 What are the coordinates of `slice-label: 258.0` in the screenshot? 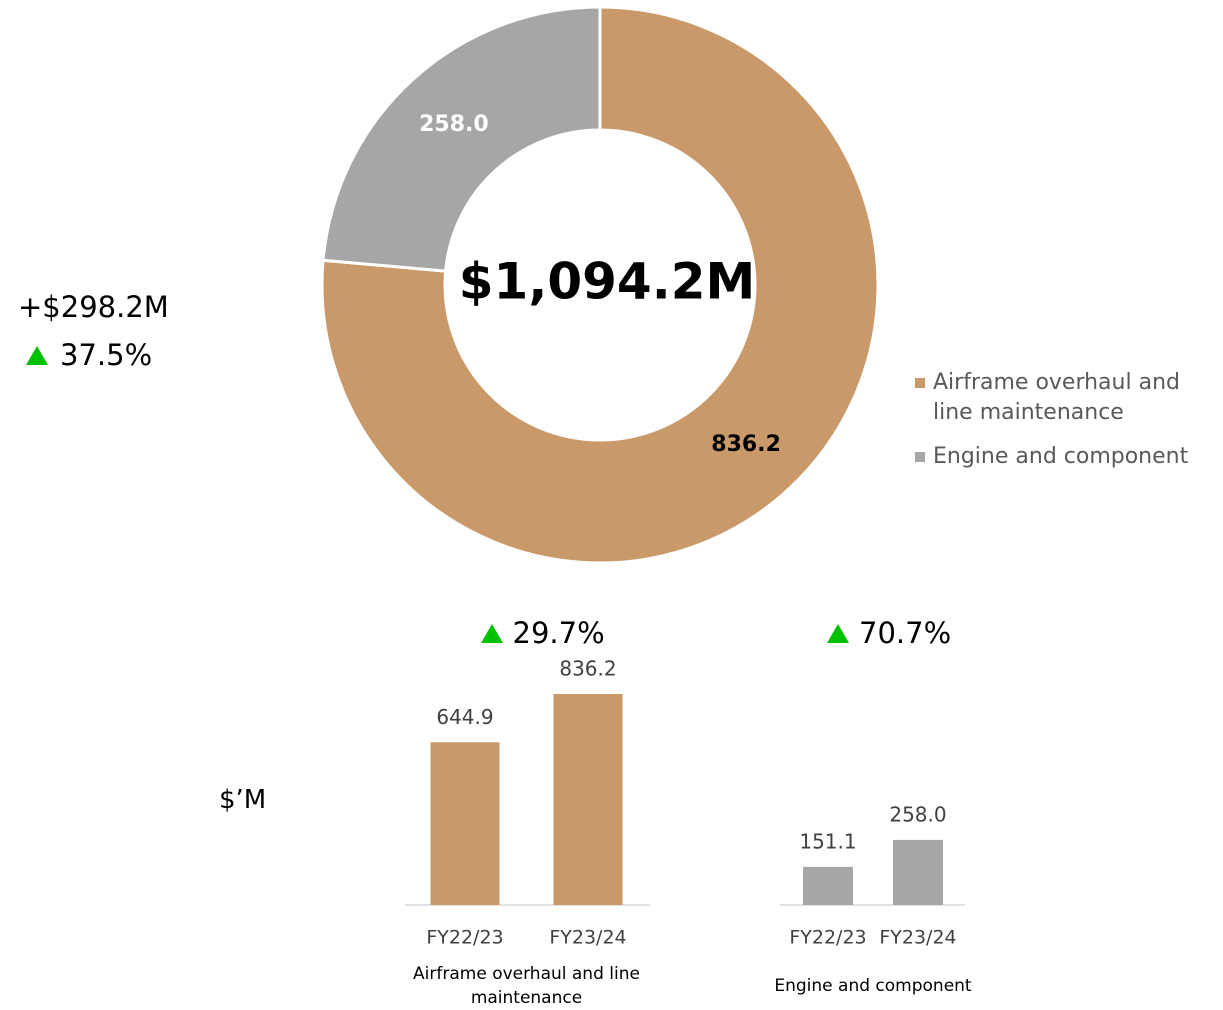 It's located at (454, 124).